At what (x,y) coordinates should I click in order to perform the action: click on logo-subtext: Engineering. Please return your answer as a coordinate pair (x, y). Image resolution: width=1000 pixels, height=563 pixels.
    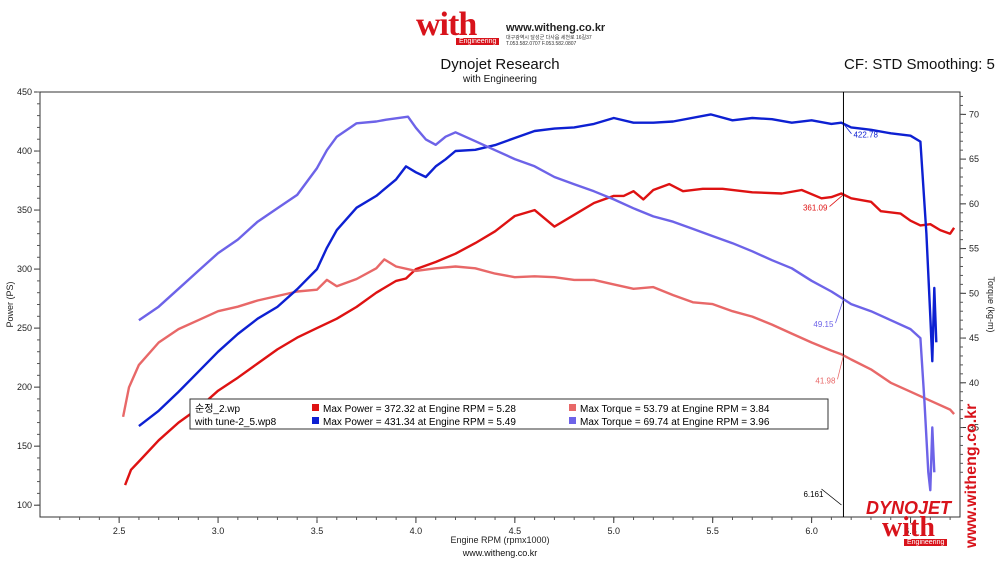
    Looking at the image, I should click on (478, 41).